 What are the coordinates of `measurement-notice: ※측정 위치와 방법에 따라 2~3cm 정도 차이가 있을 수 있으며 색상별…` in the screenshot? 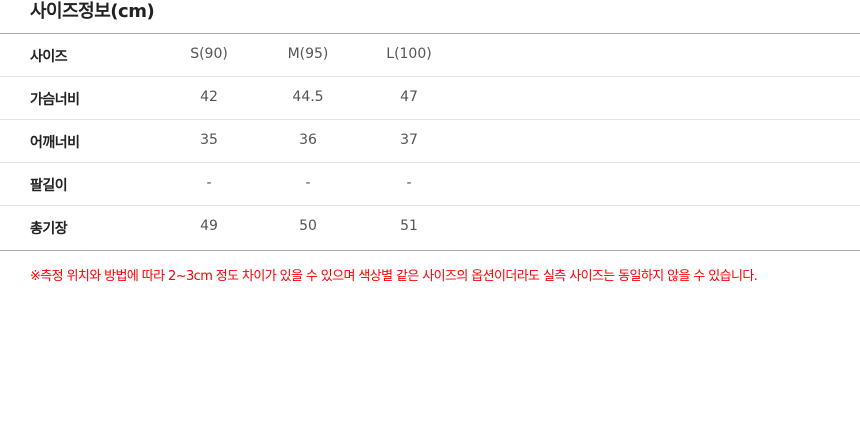 It's located at (394, 276).